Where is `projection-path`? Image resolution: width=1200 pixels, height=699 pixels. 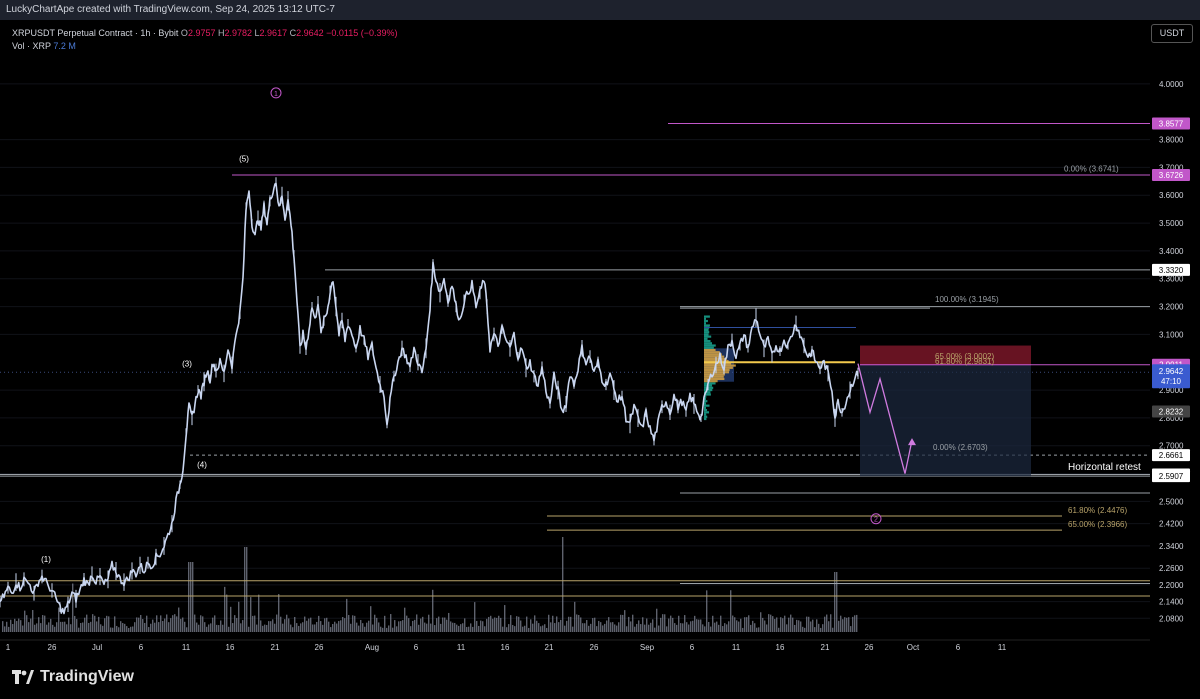 projection-path is located at coordinates (885, 418).